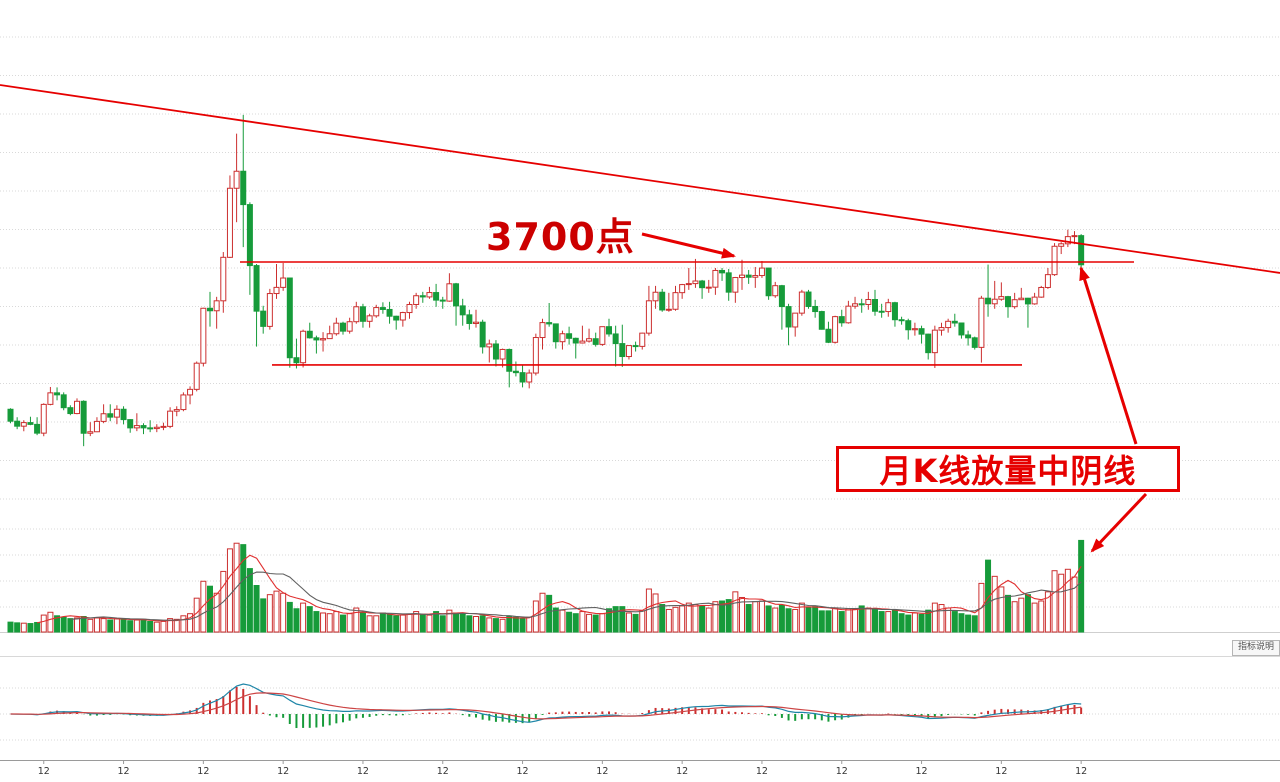 The width and height of the screenshot is (1280, 782). What do you see at coordinates (1108, 355) in the screenshot?
I see `candle-arrow` at bounding box center [1108, 355].